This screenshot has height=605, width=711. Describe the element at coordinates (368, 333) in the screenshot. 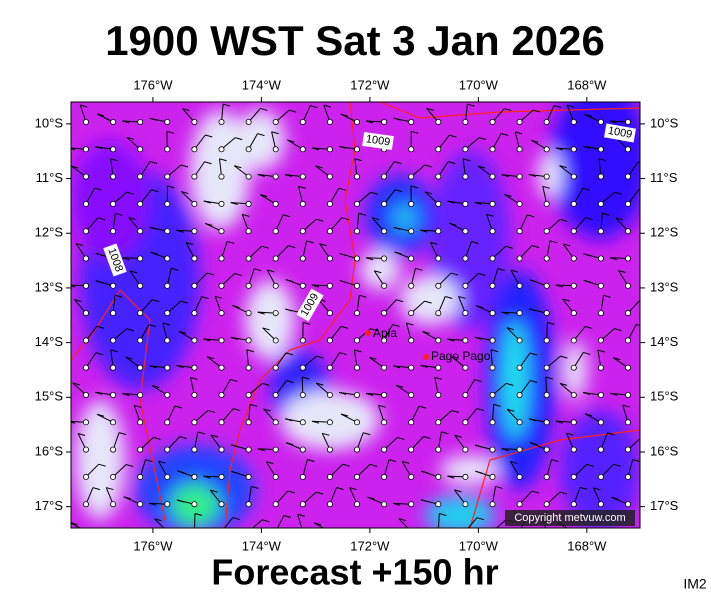

I see `place-dot` at that location.